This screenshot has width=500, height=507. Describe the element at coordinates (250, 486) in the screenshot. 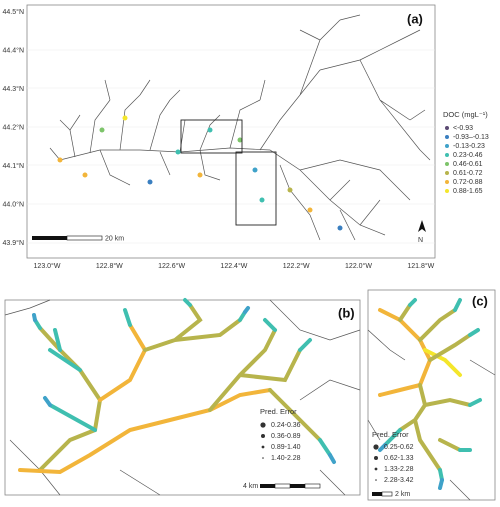

I see `scale-label: 4 km` at that location.